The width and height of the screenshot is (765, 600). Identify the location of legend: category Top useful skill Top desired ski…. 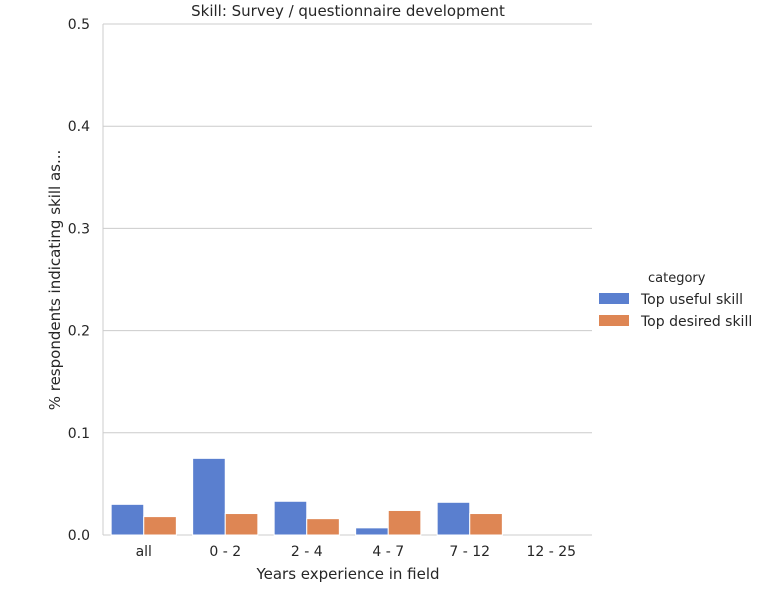
(675, 300).